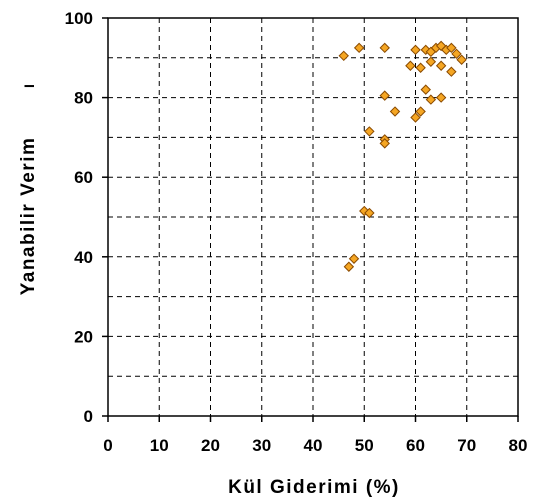 This screenshot has width=535, height=501. What do you see at coordinates (83, 257) in the screenshot?
I see `y-tick-label: 40` at bounding box center [83, 257].